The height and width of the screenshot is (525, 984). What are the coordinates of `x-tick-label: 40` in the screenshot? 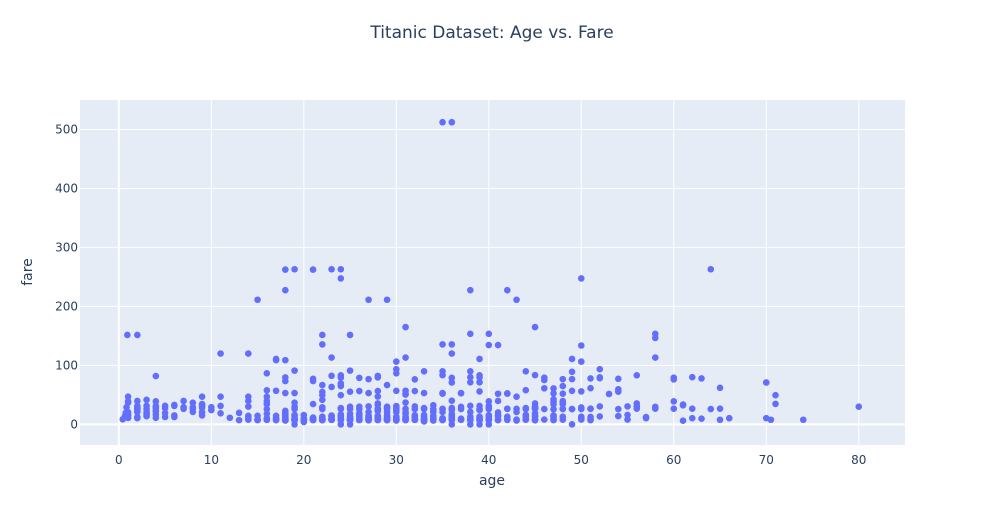 It's located at (488, 460).